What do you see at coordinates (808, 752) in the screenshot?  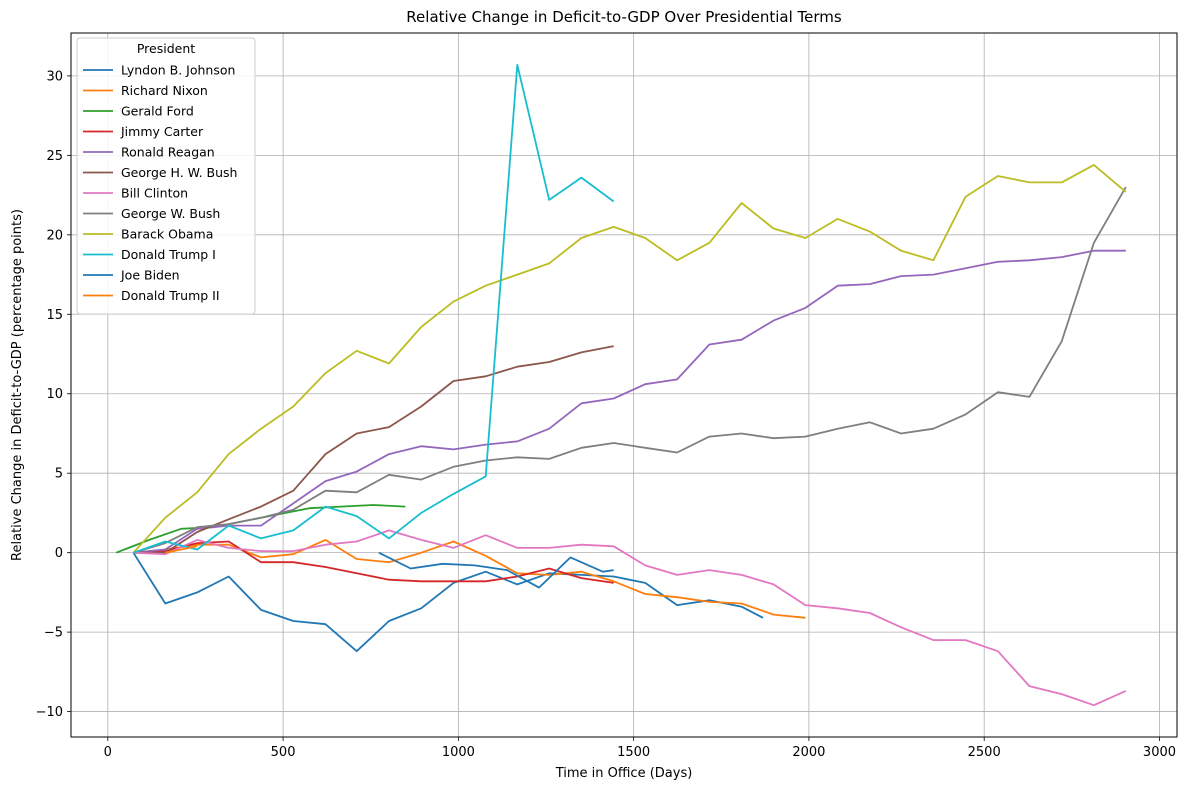 I see `x-tick-label: 2000` at bounding box center [808, 752].